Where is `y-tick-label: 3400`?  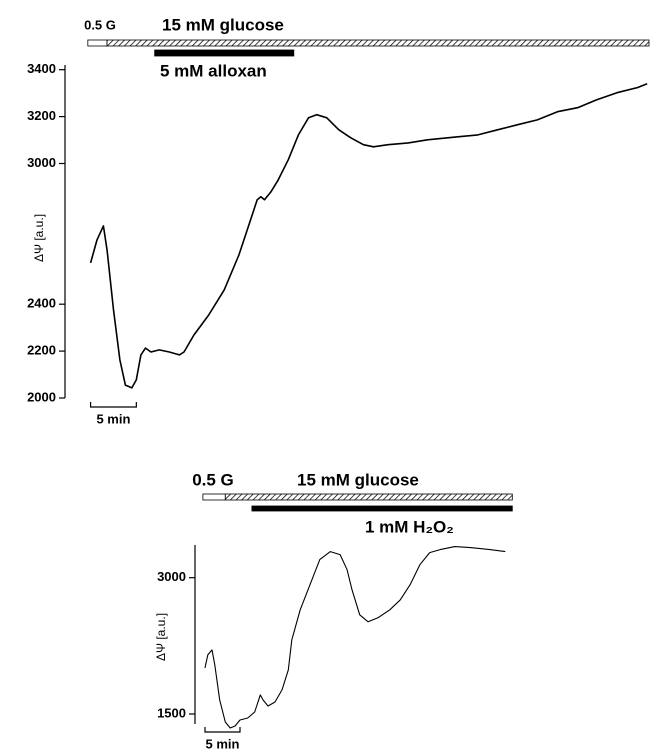
y-tick-label: 3400 is located at coordinates (41, 68).